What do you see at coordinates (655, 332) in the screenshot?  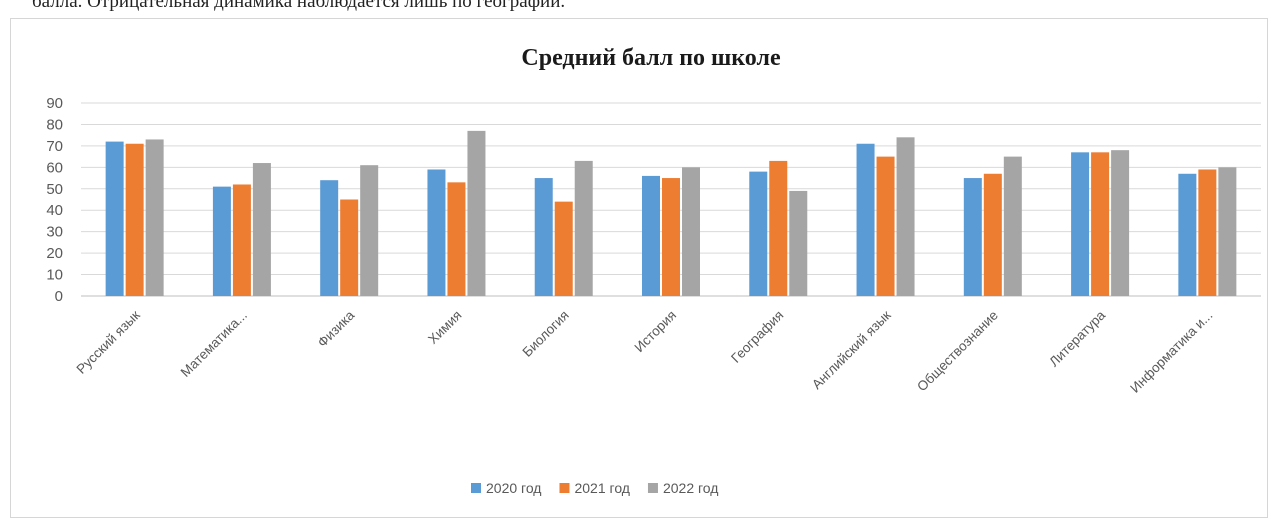 I see `x-tick-label: История` at bounding box center [655, 332].